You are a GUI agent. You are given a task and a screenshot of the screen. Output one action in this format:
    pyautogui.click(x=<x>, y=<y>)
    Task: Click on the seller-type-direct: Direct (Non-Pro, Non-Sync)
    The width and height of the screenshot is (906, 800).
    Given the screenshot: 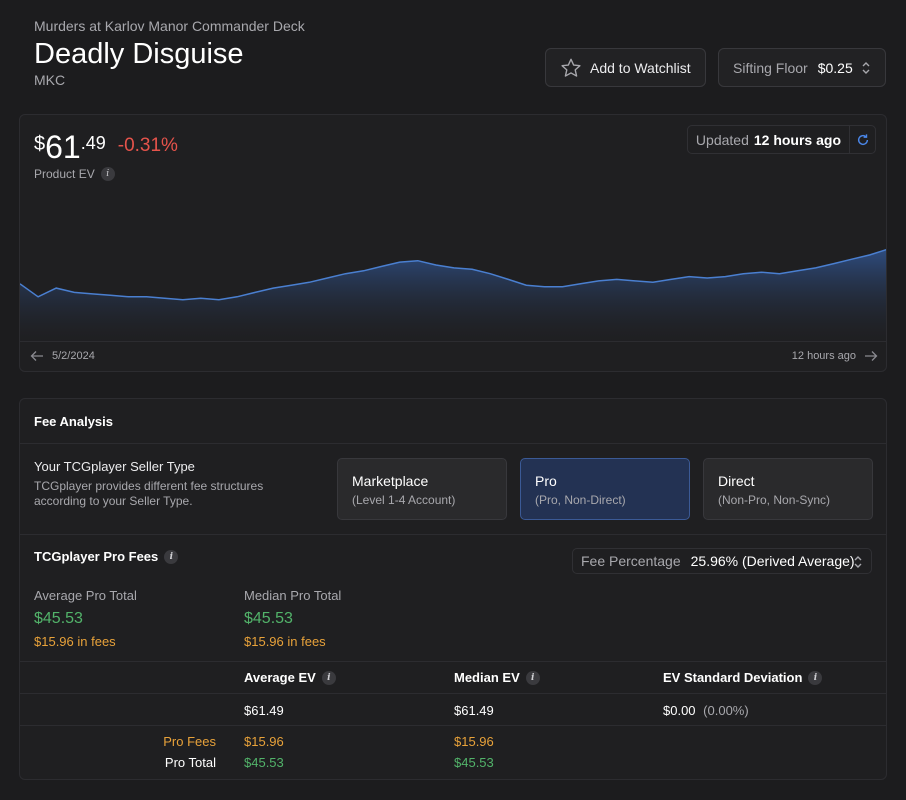 What is the action you would take?
    pyautogui.click(x=788, y=489)
    